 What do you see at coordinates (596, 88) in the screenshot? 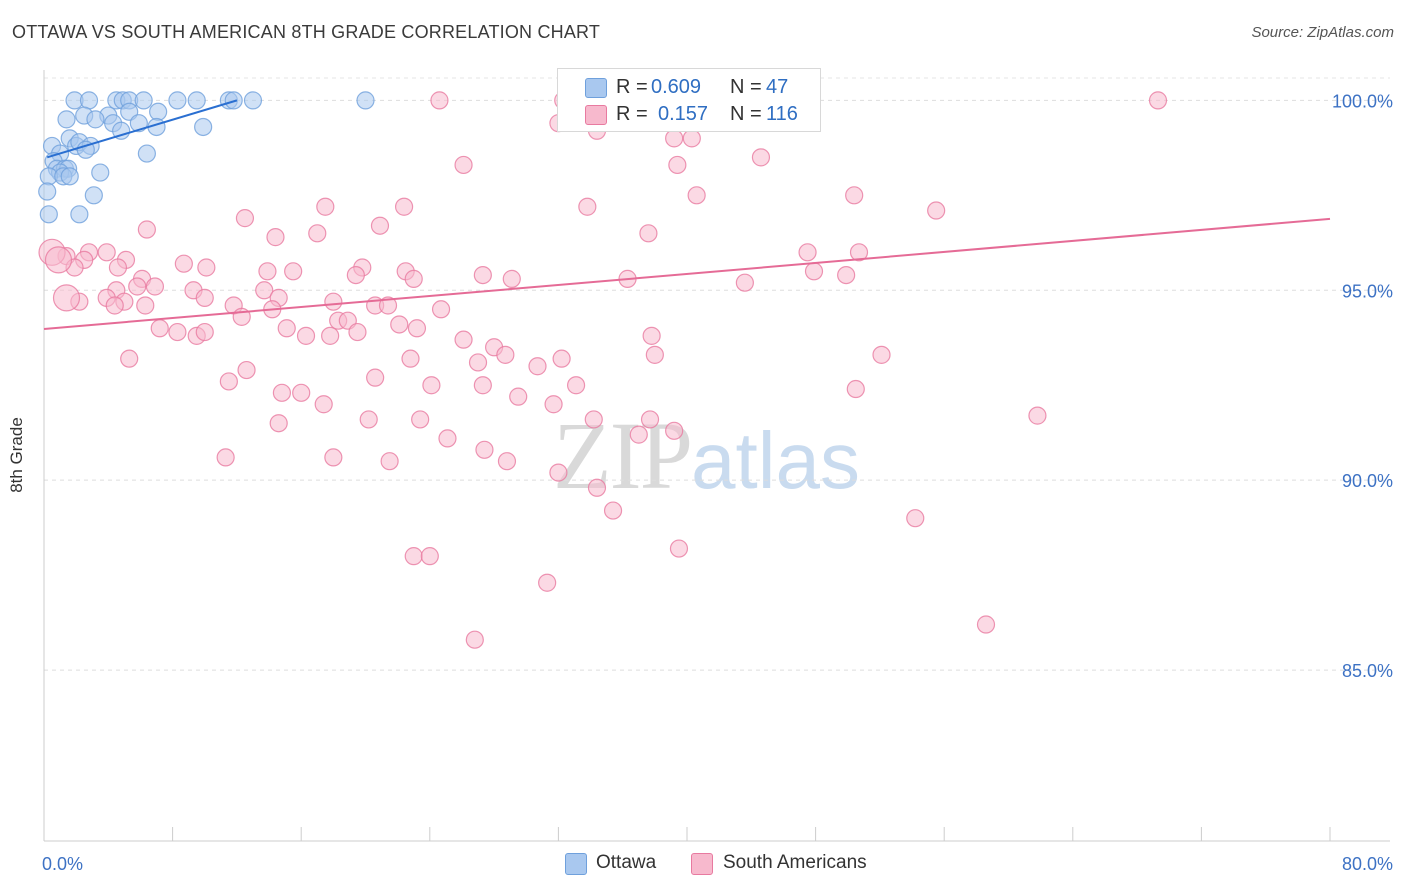
I see `legend-swatch-ottawa` at bounding box center [596, 88].